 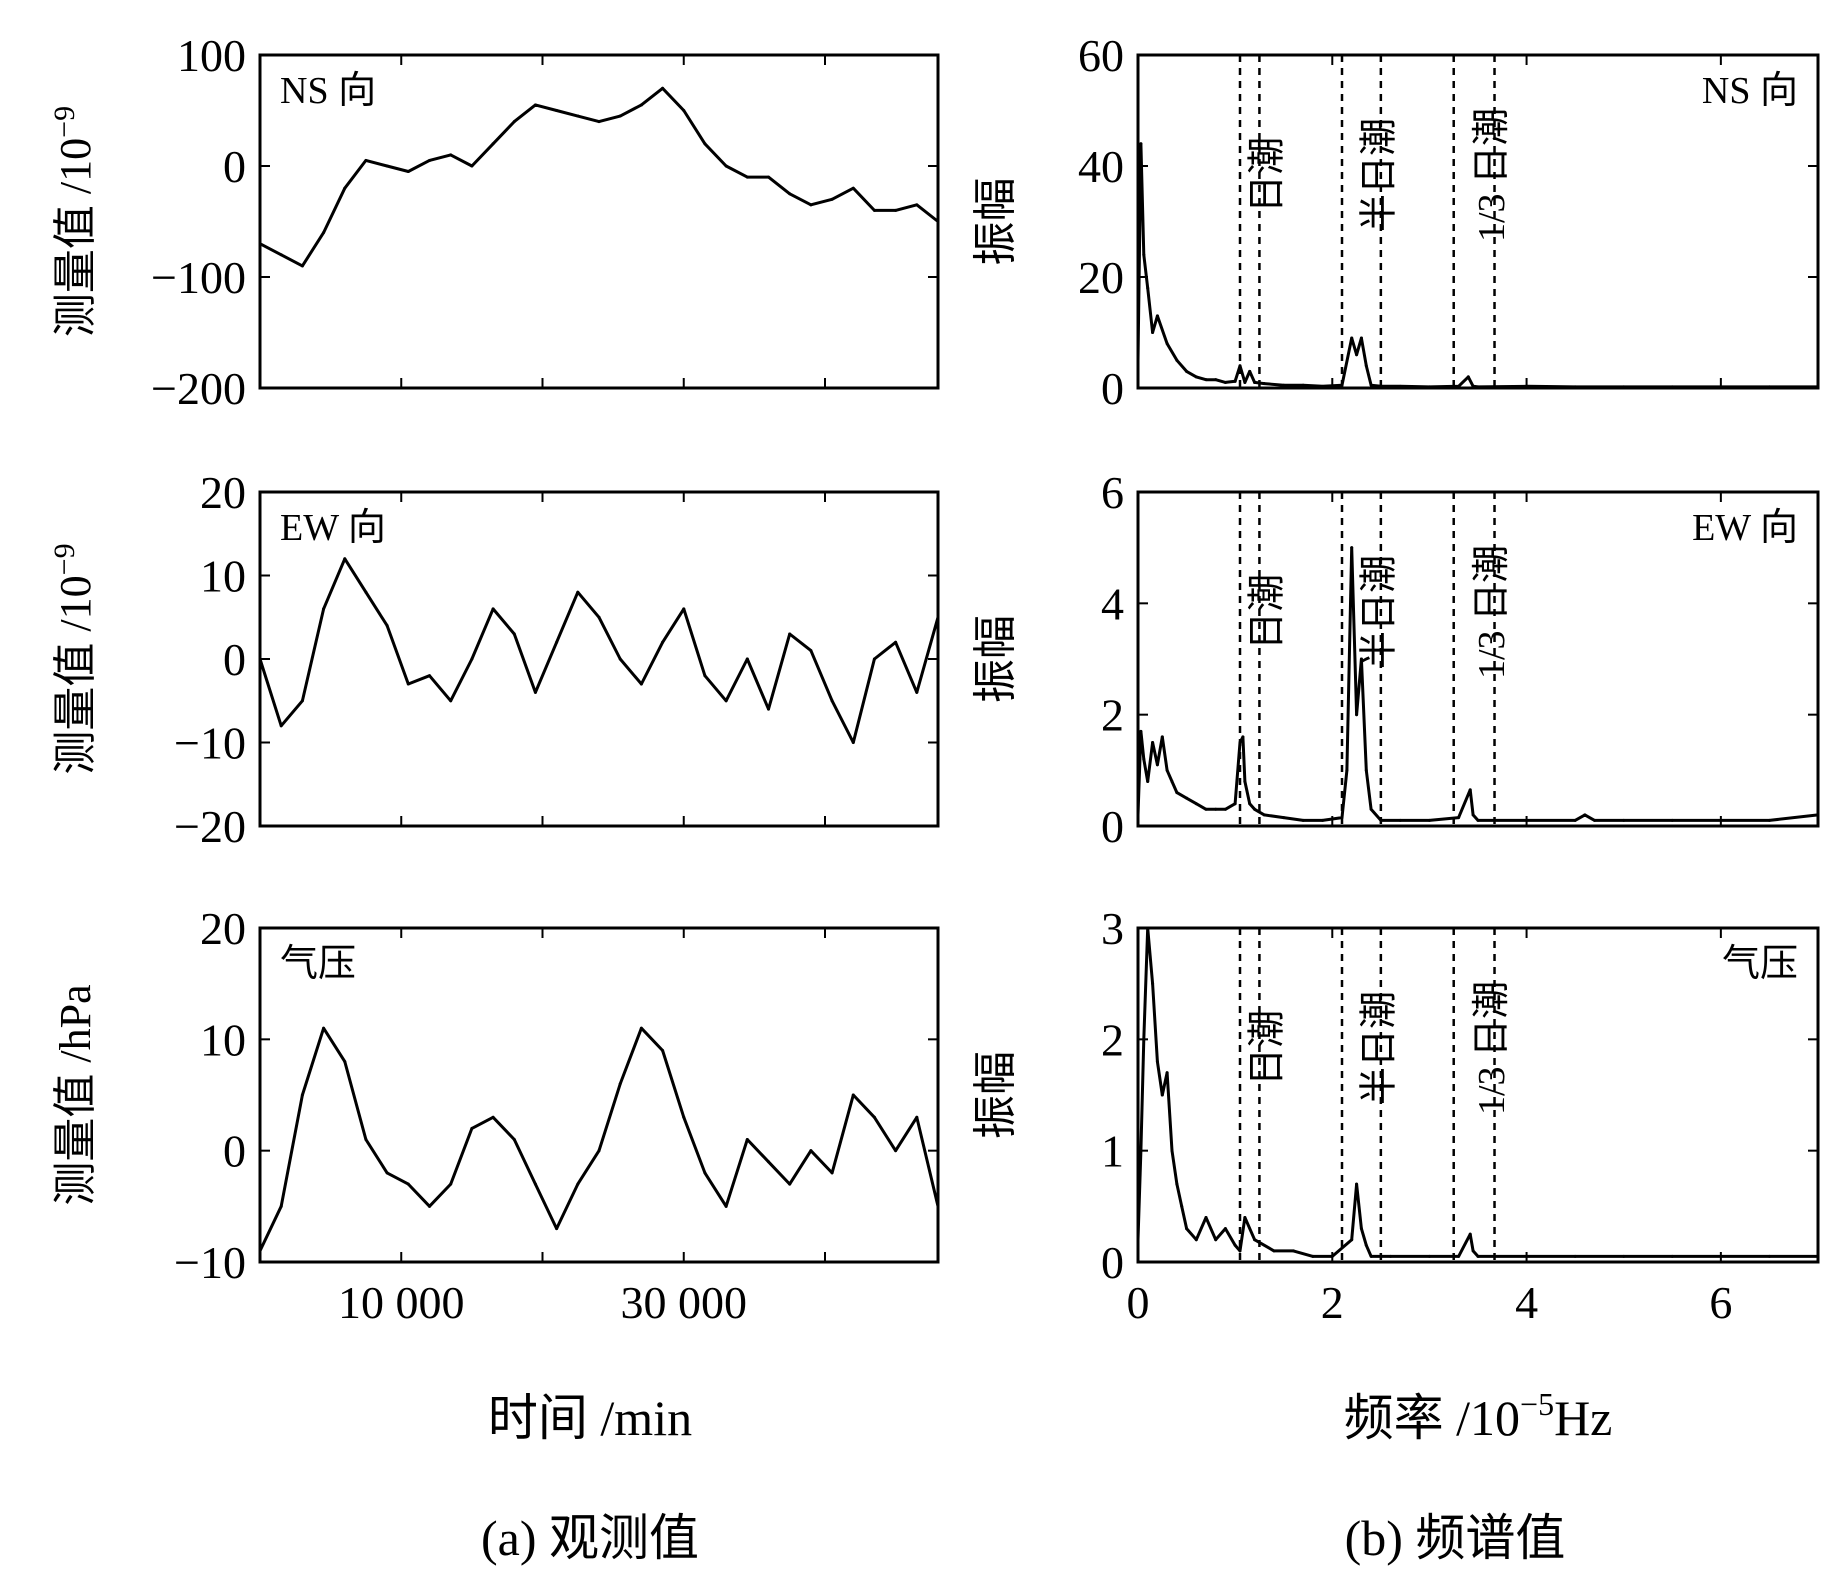 I want to click on y-tick-label: 60, so click(x=1101, y=55).